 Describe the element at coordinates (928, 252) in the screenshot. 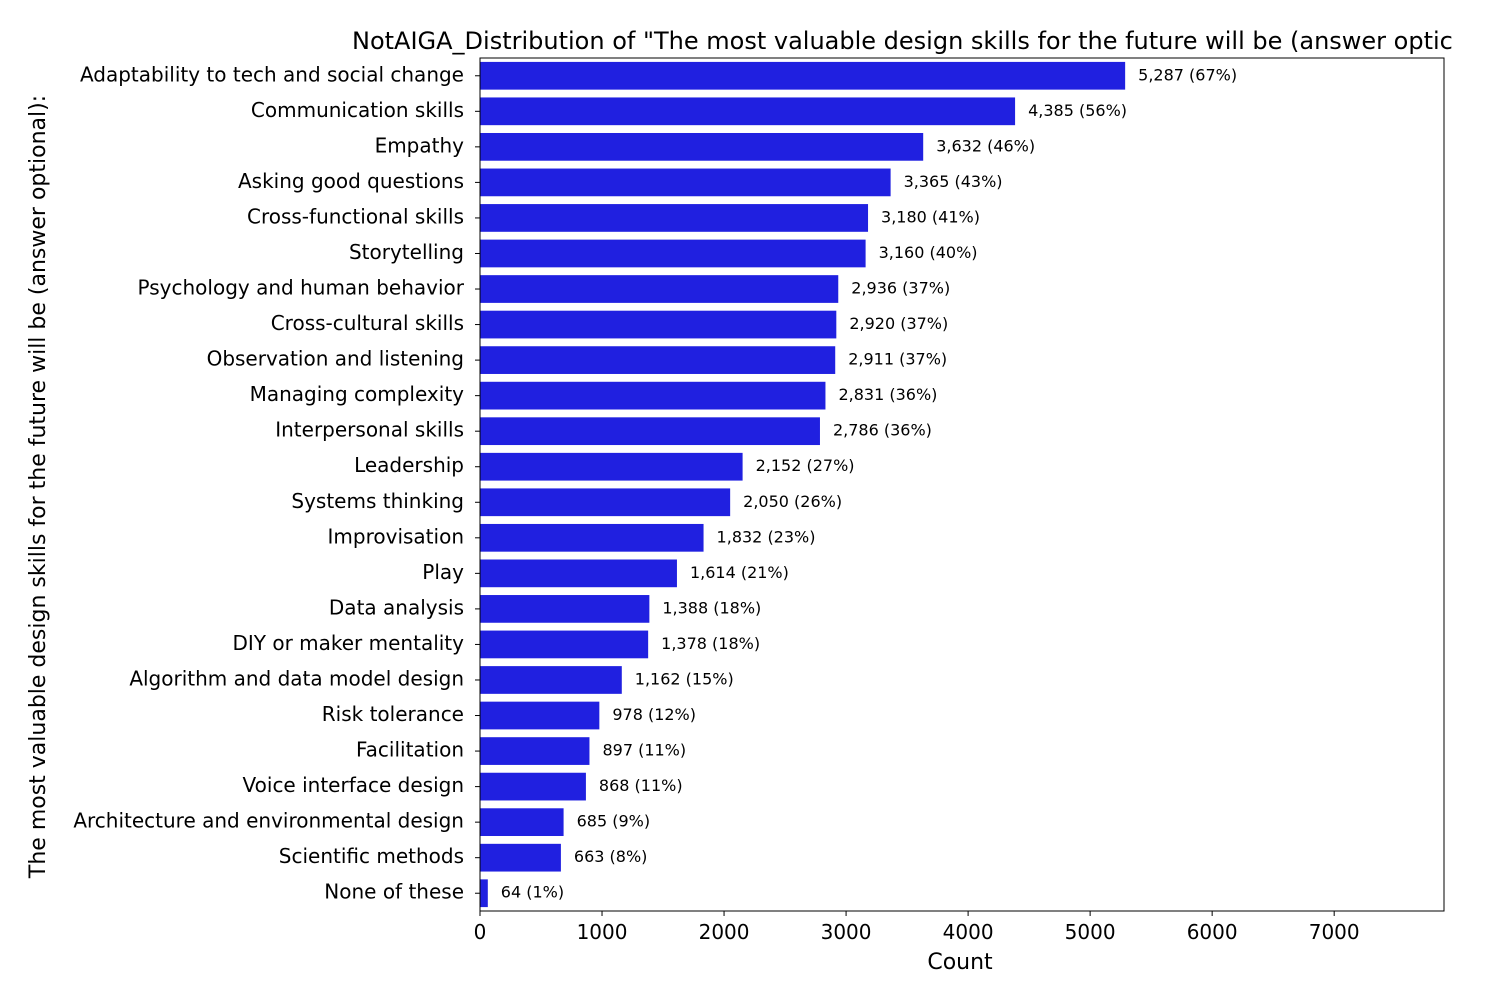

I see `data-label: 3,160 (40%)` at that location.